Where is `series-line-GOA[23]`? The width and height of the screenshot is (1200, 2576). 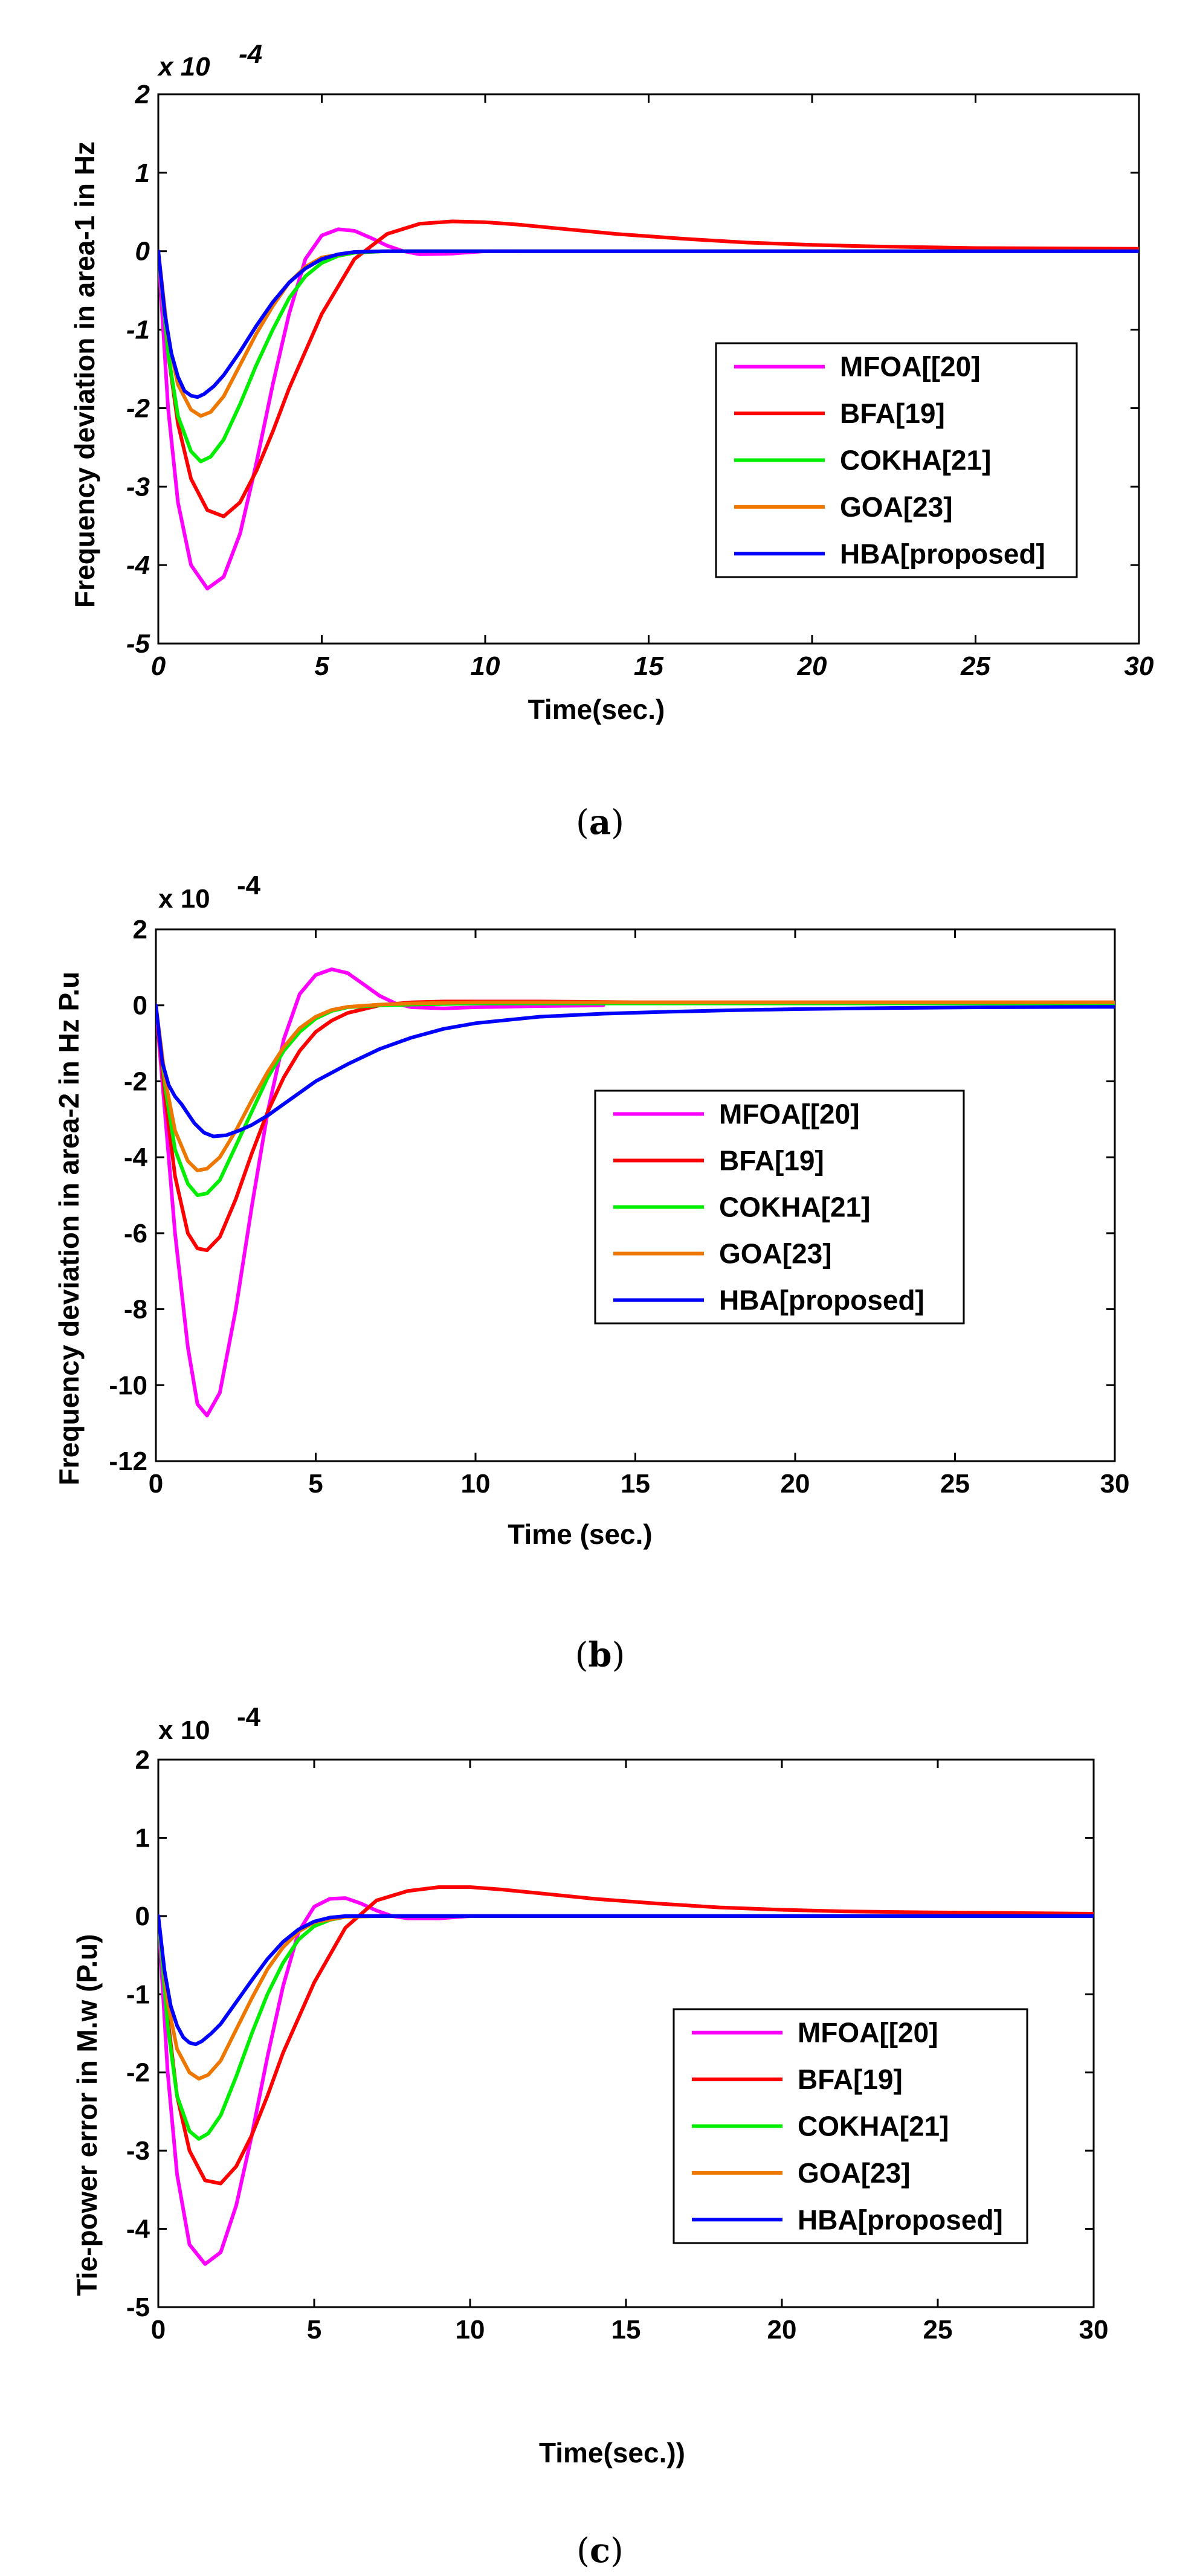
series-line-GOA[23] is located at coordinates (635, 1087).